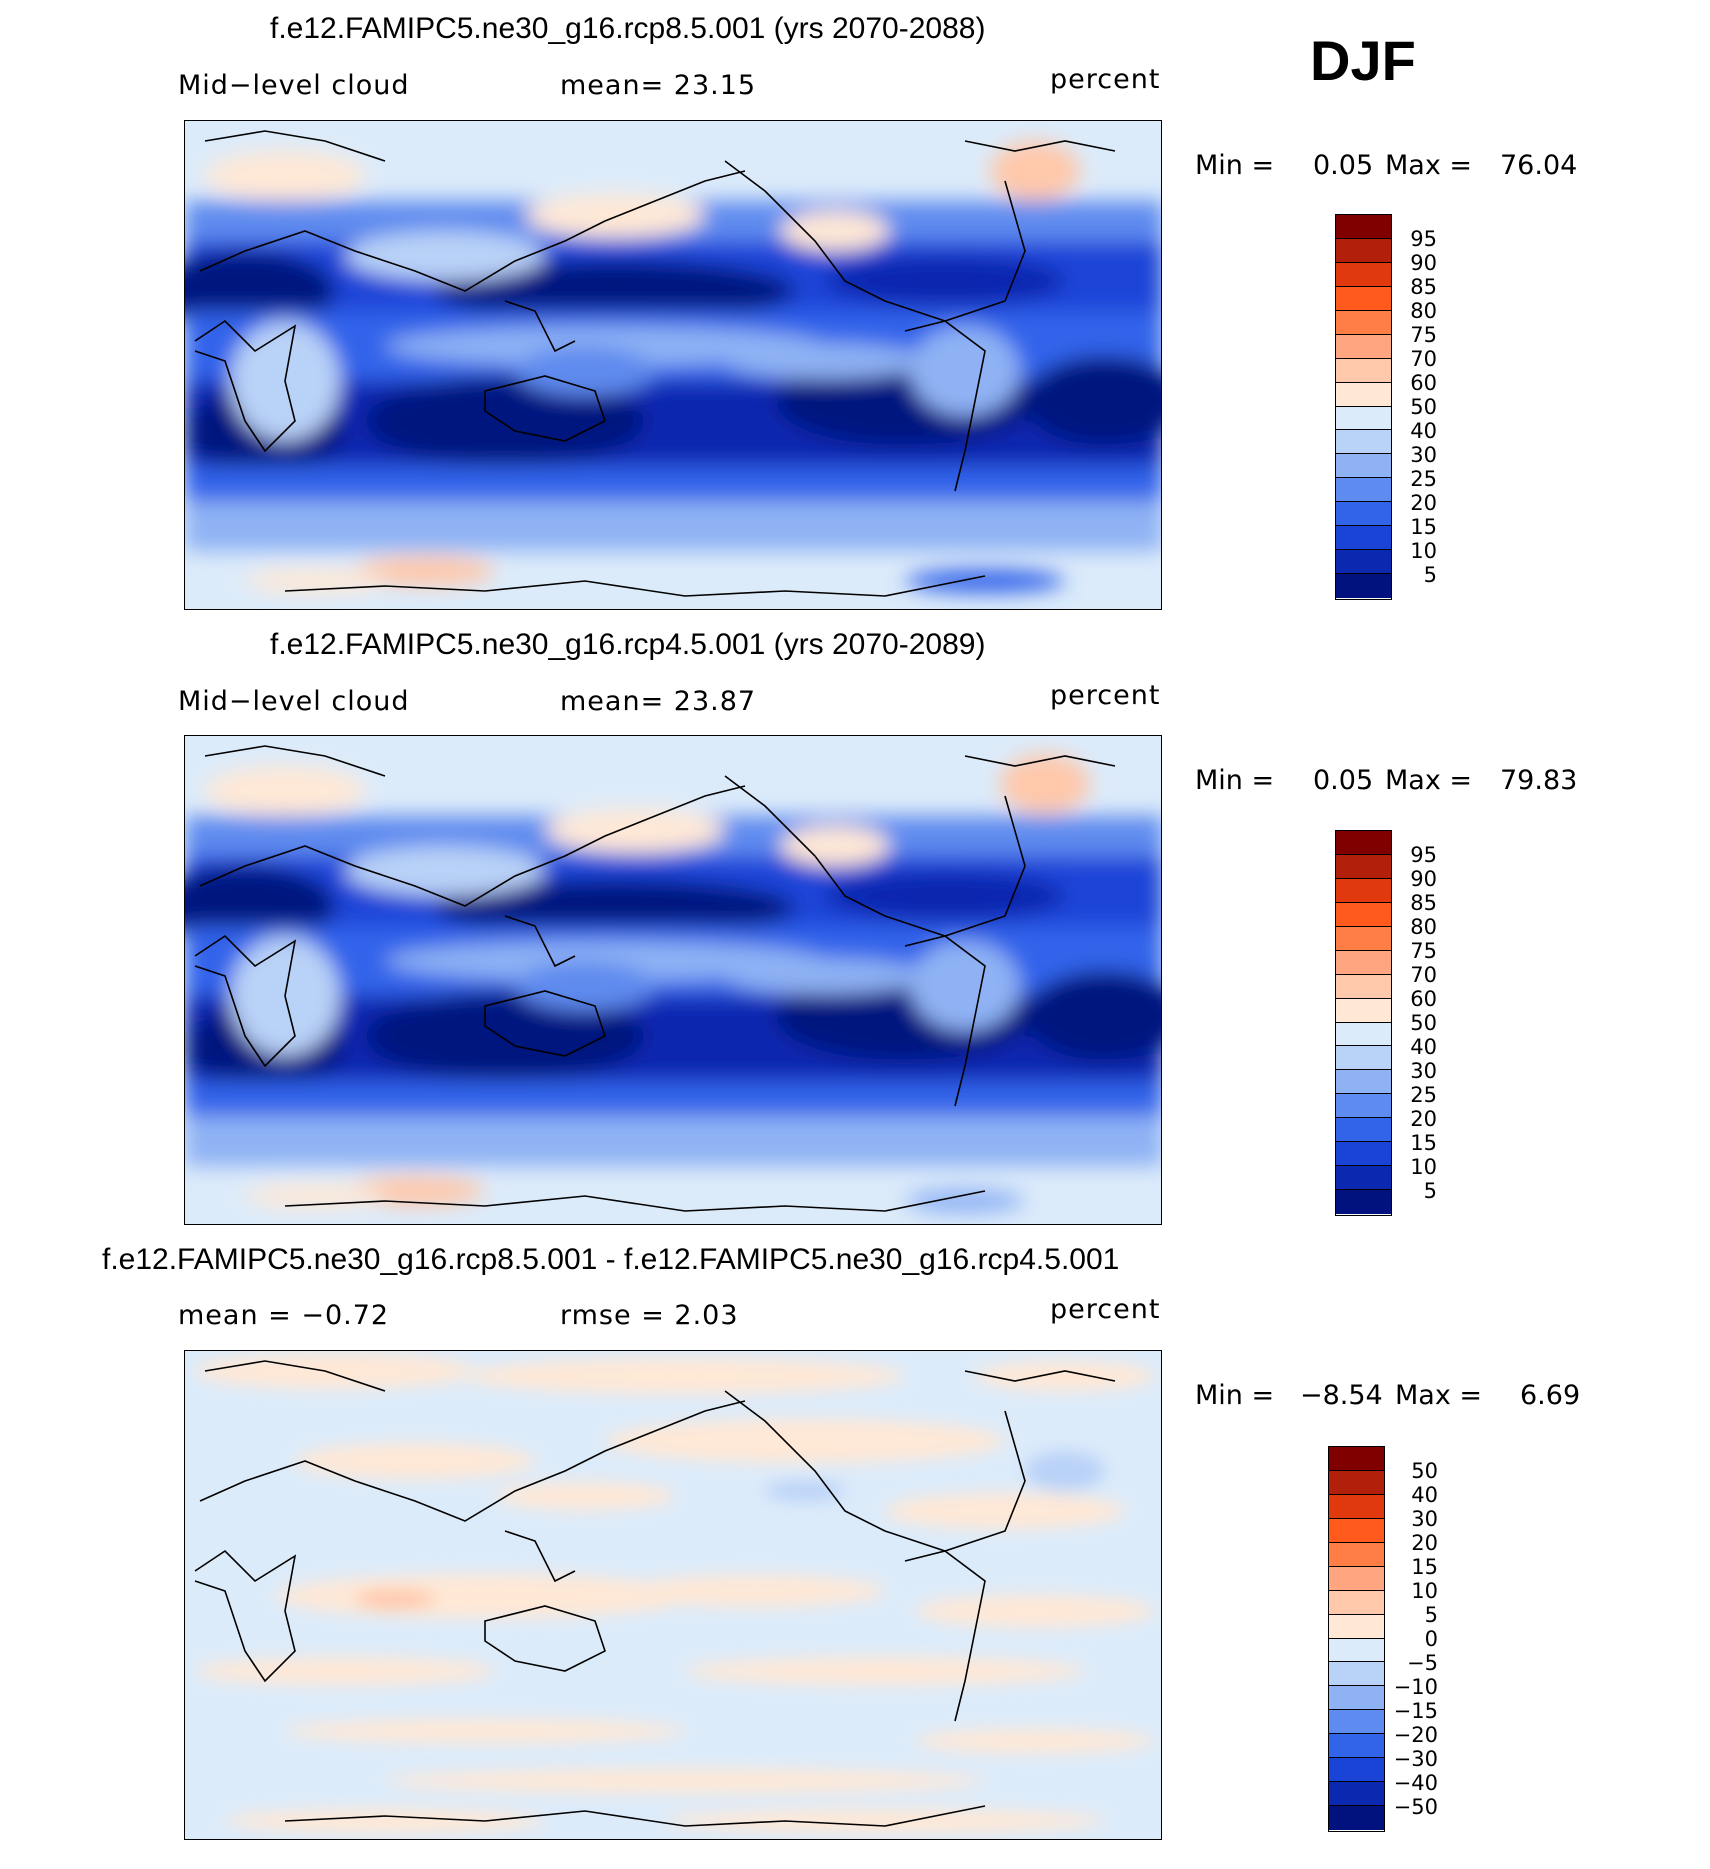  What do you see at coordinates (655, 363) in the screenshot?
I see `panel-1-coastlines` at bounding box center [655, 363].